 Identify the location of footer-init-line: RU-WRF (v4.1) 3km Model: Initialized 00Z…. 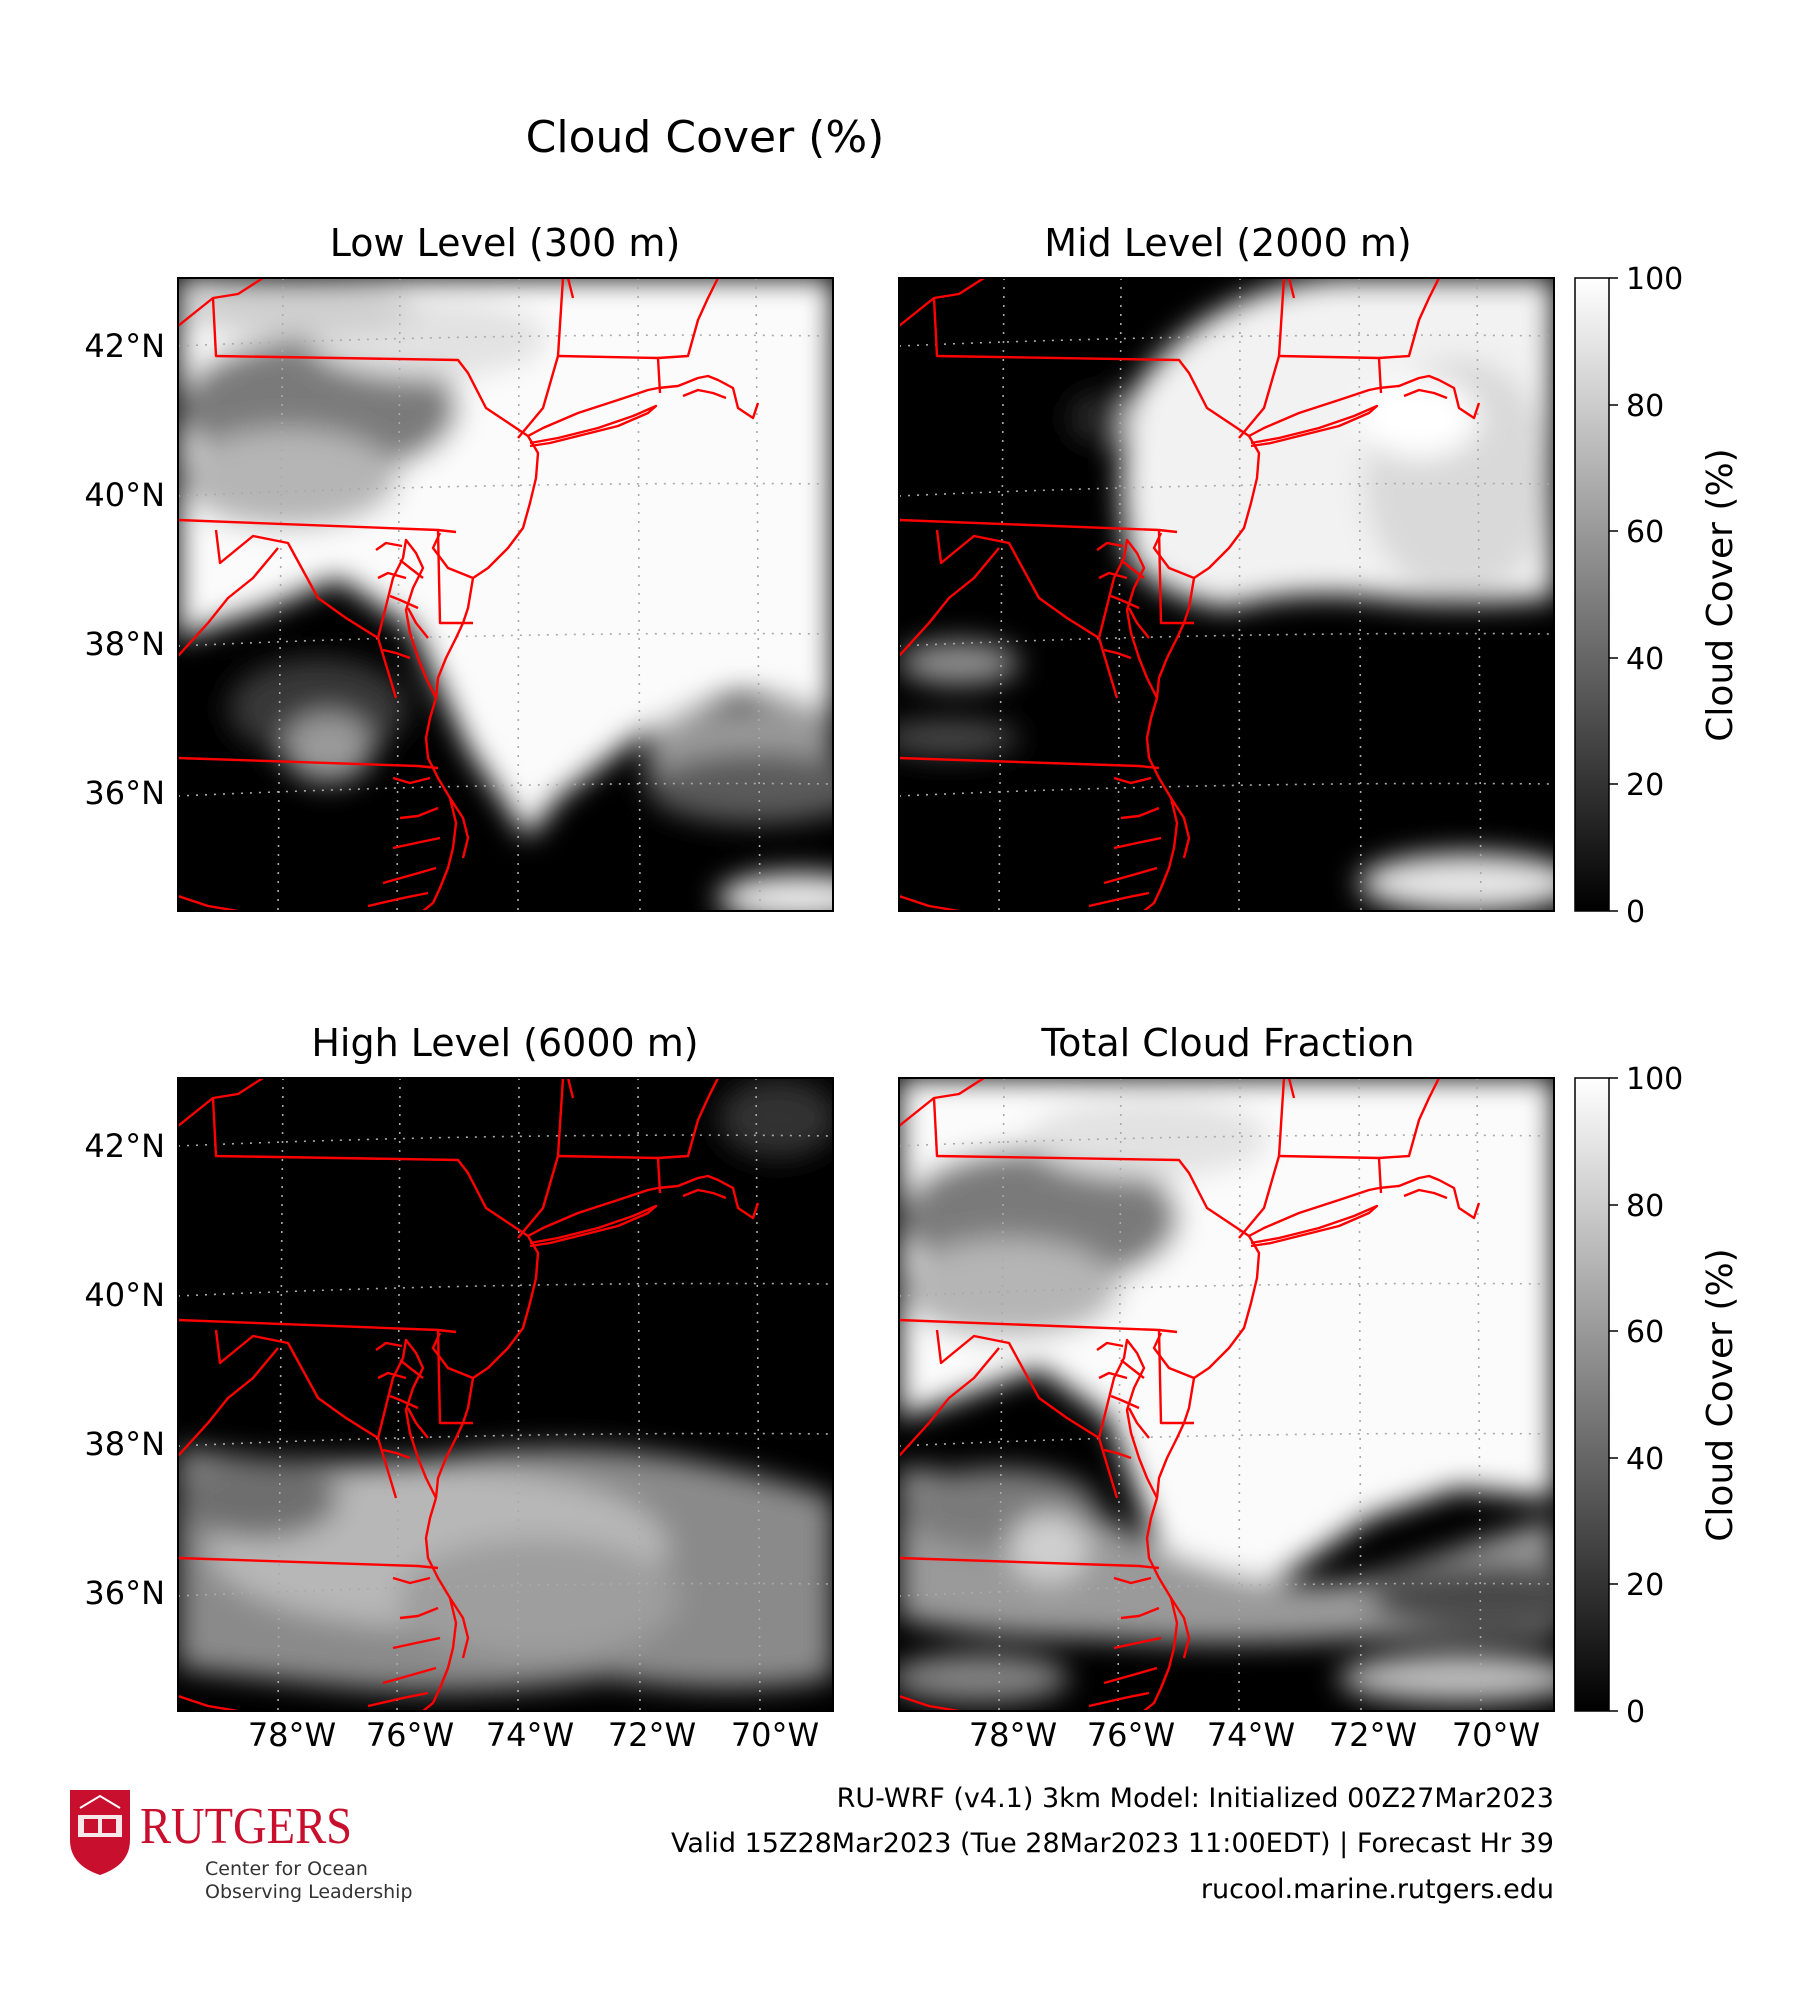
(1195, 1798).